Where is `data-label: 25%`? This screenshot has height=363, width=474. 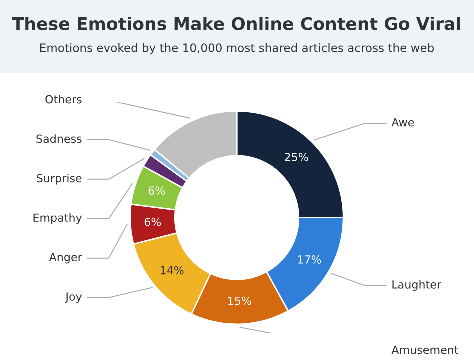 data-label: 25% is located at coordinates (296, 157).